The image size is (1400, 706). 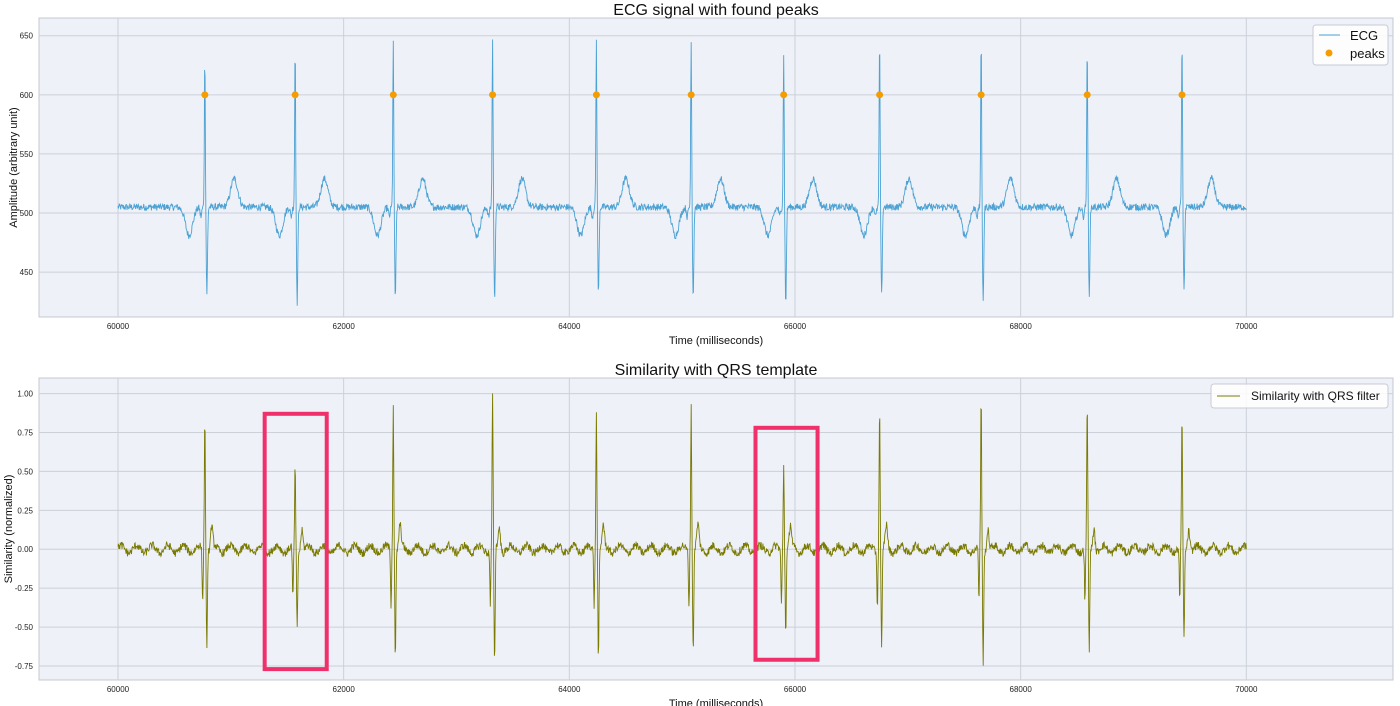 What do you see at coordinates (25, 510) in the screenshot?
I see `y-tick-label: 0.25` at bounding box center [25, 510].